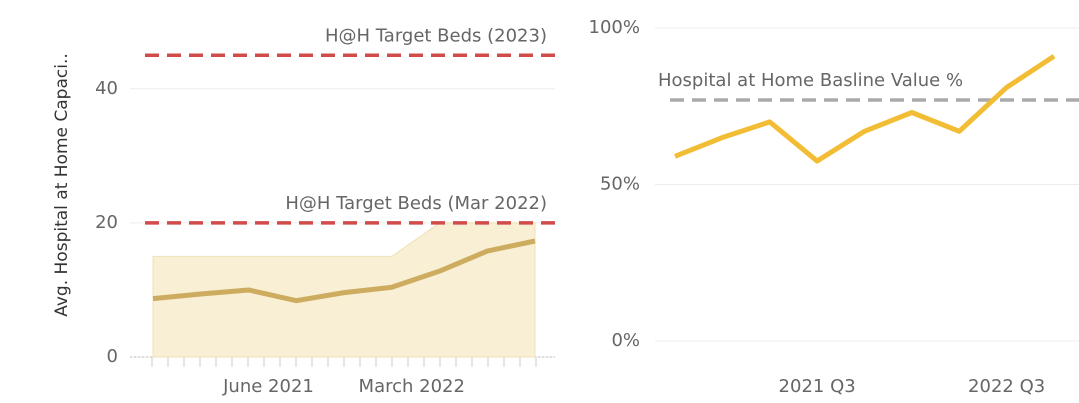  What do you see at coordinates (268, 386) in the screenshot?
I see `x-tick-label: June 2021` at bounding box center [268, 386].